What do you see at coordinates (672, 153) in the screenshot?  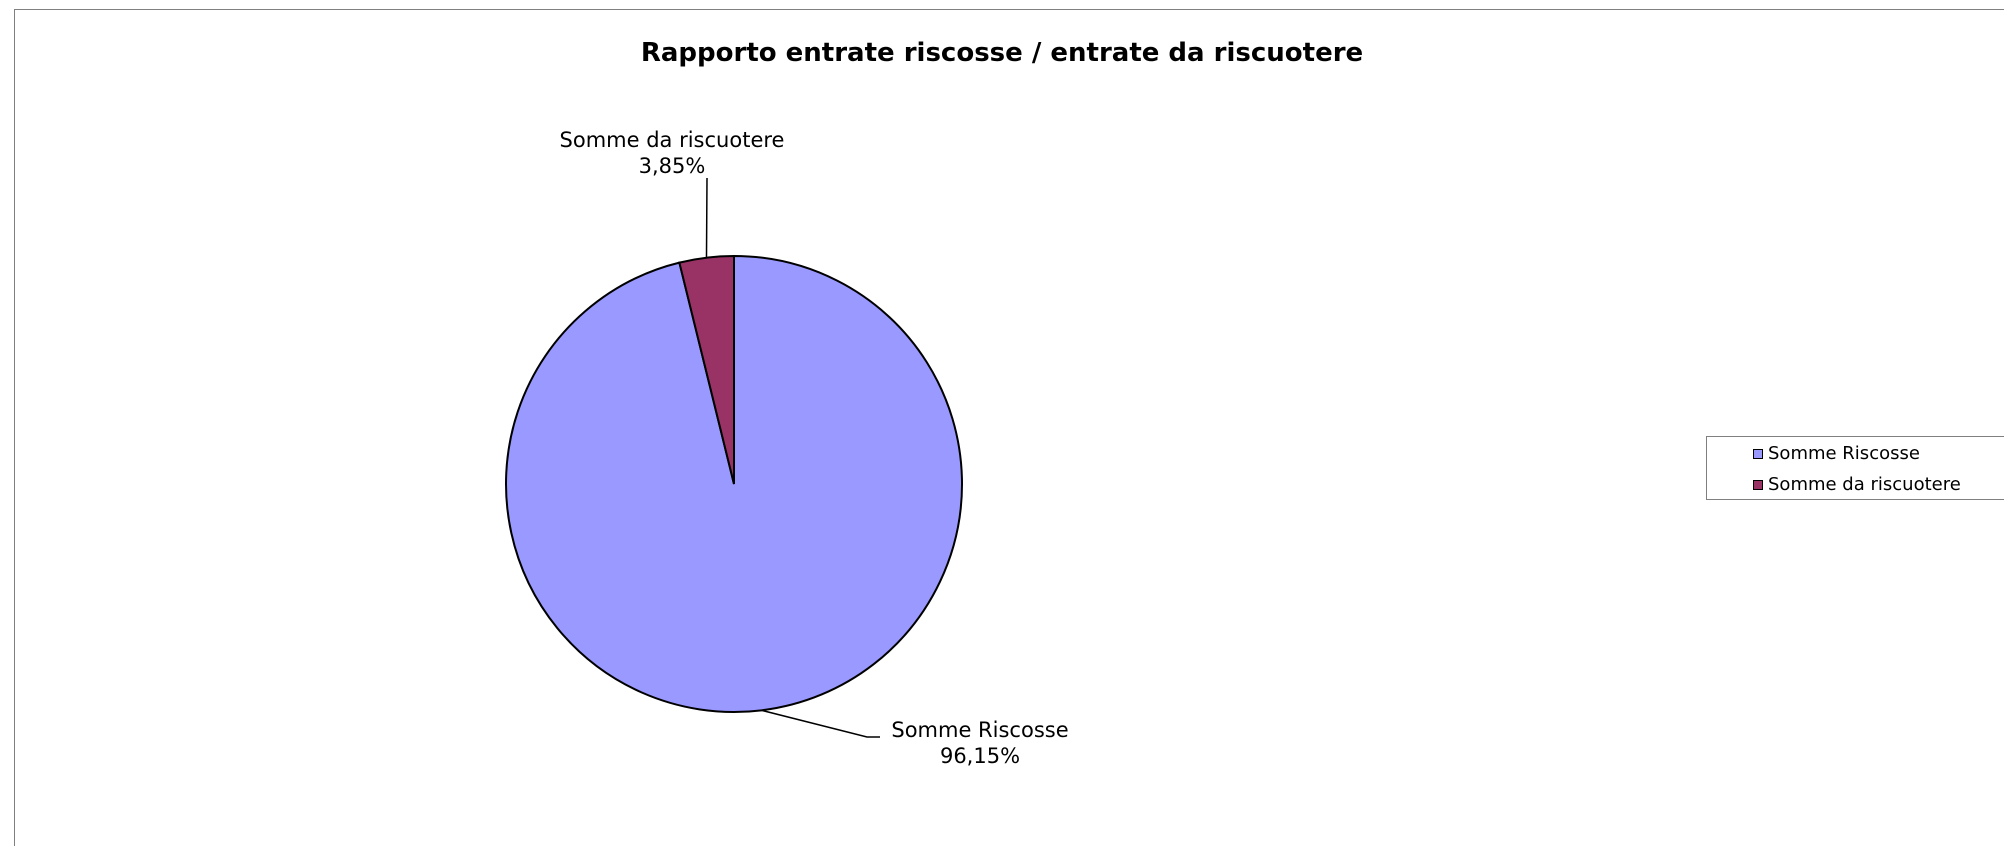 I see `data-label-somme-da-riscuotere: Somme da riscuotere 3,85%` at bounding box center [672, 153].